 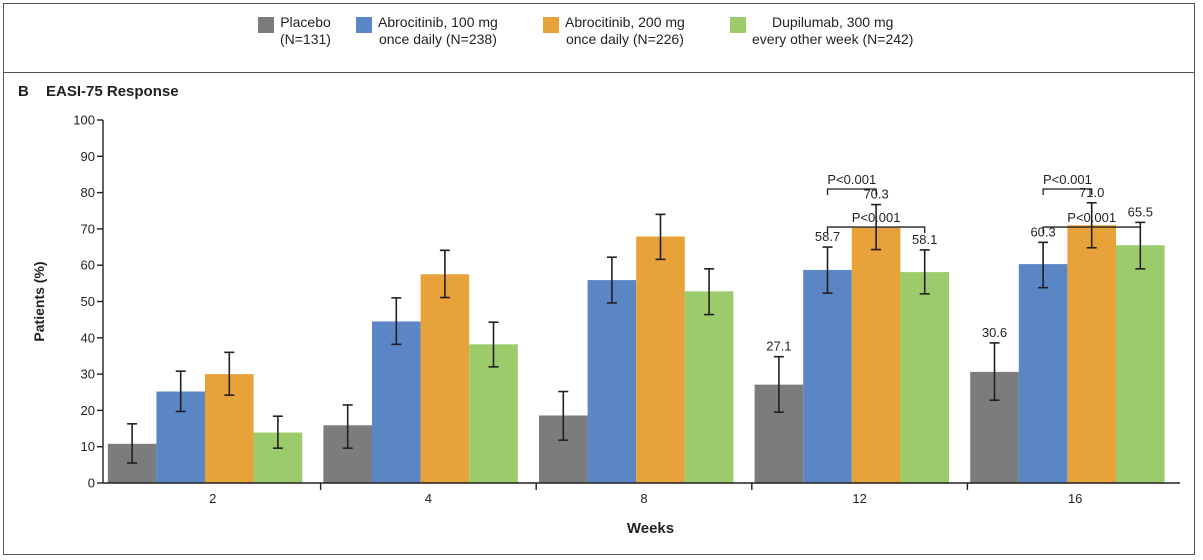 I want to click on x-tick-label: 2, so click(x=212, y=498).